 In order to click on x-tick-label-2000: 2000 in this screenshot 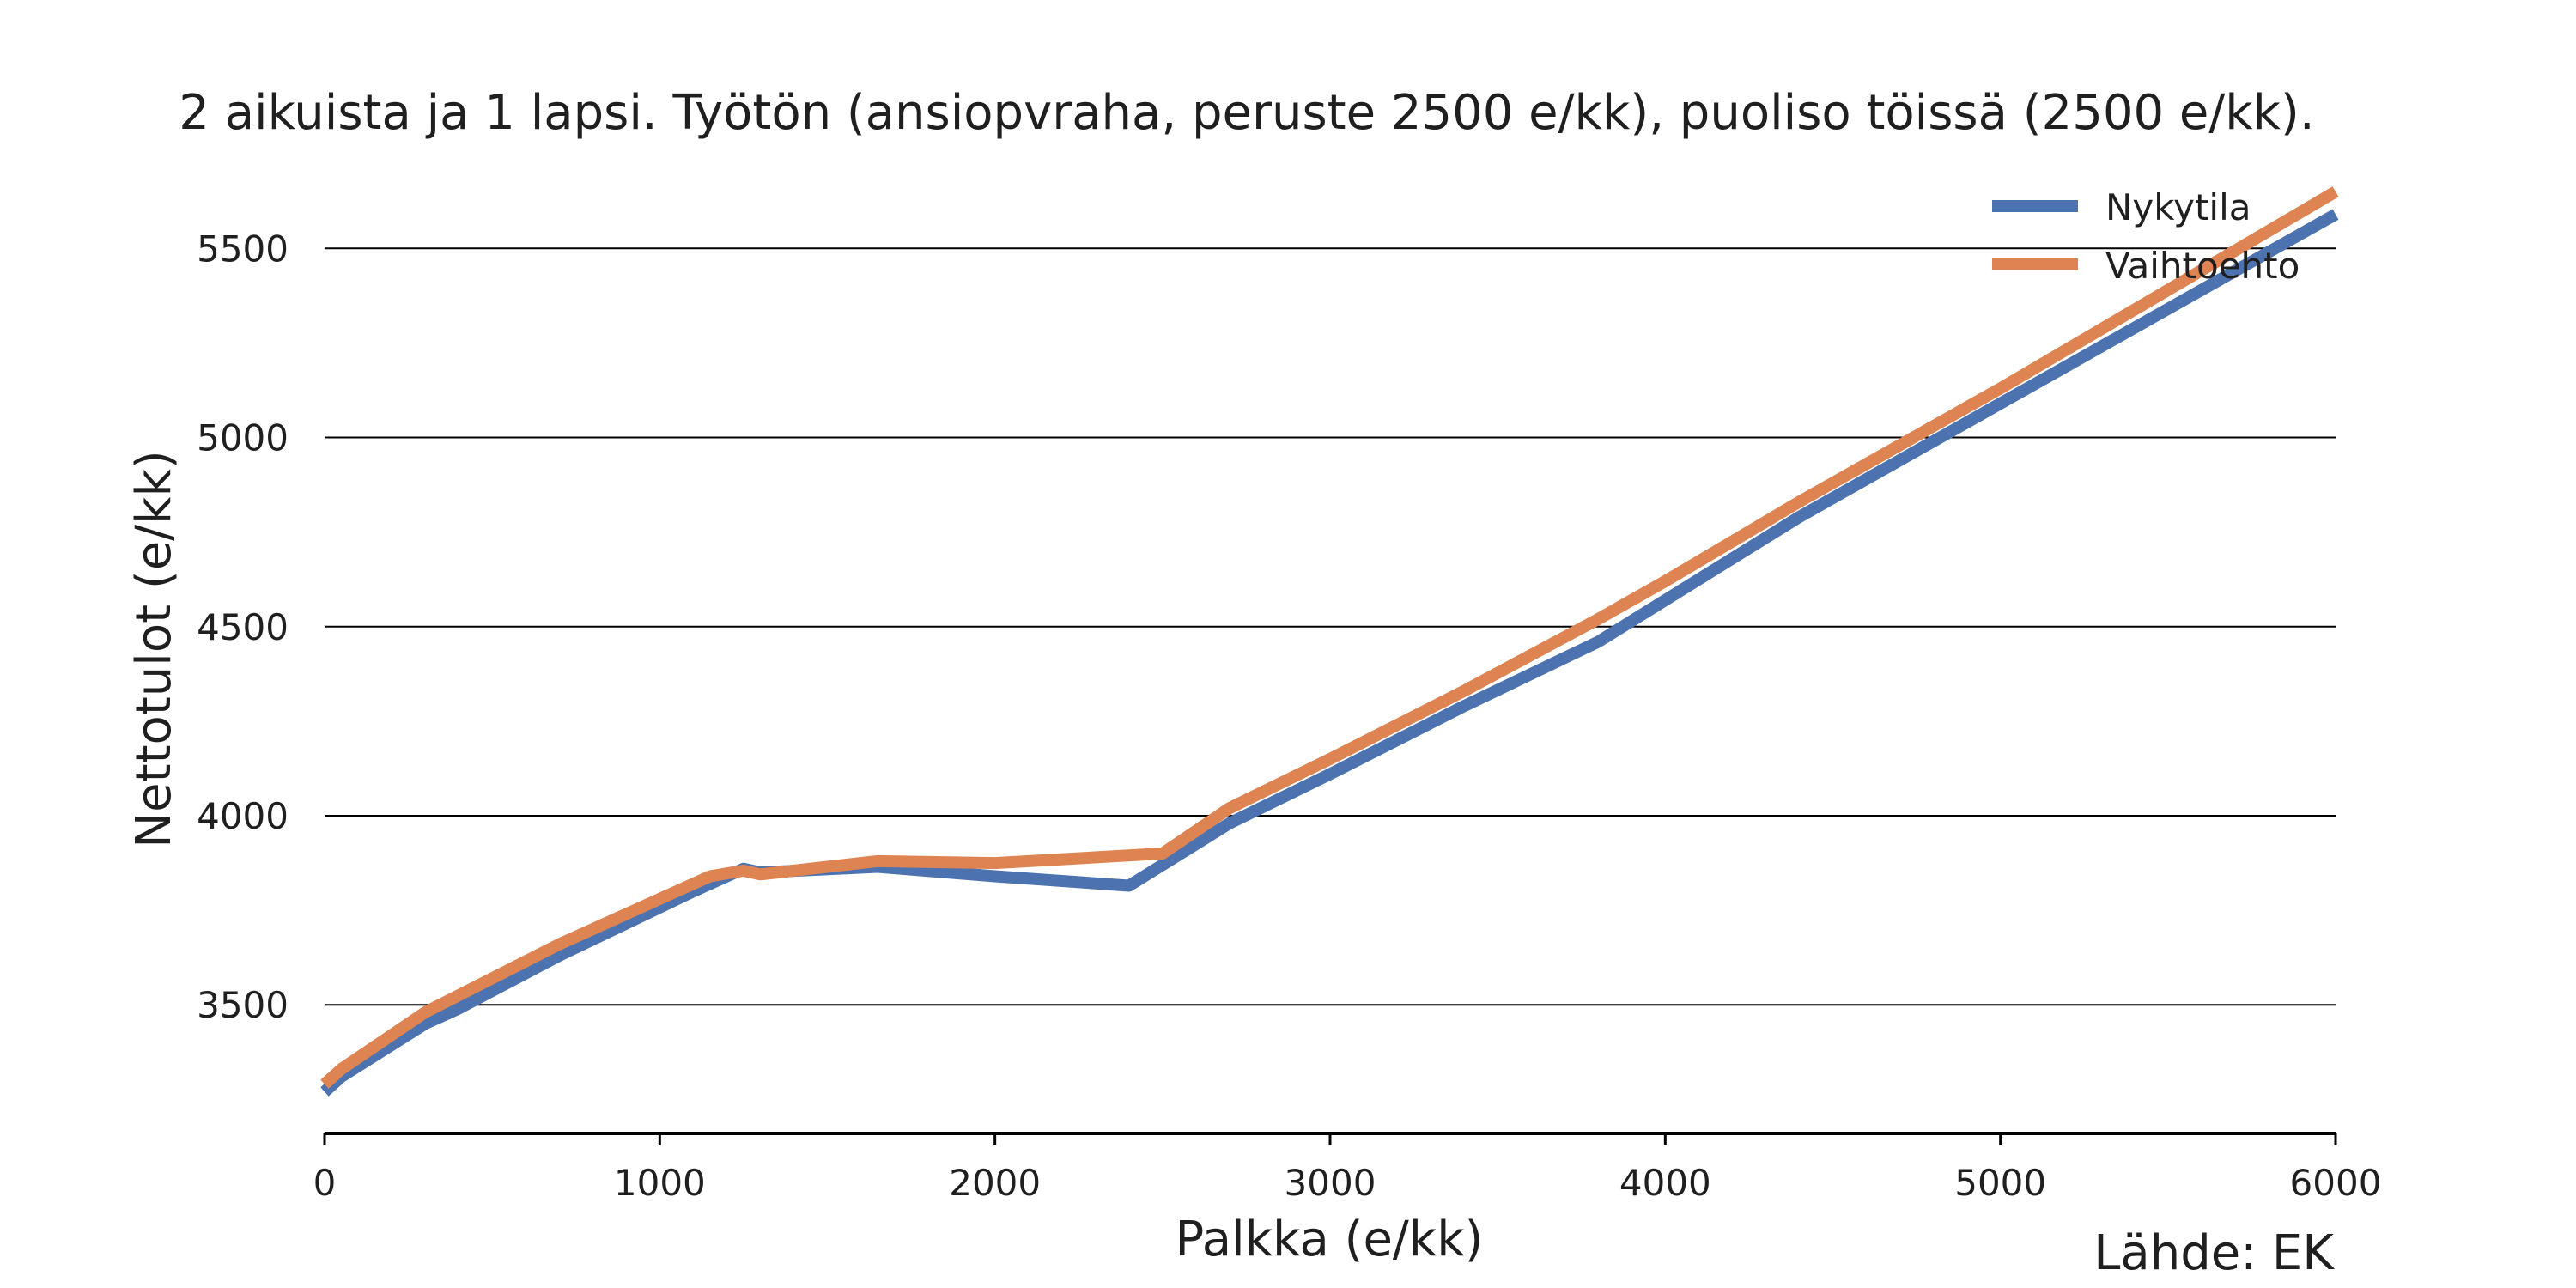, I will do `click(995, 1183)`.